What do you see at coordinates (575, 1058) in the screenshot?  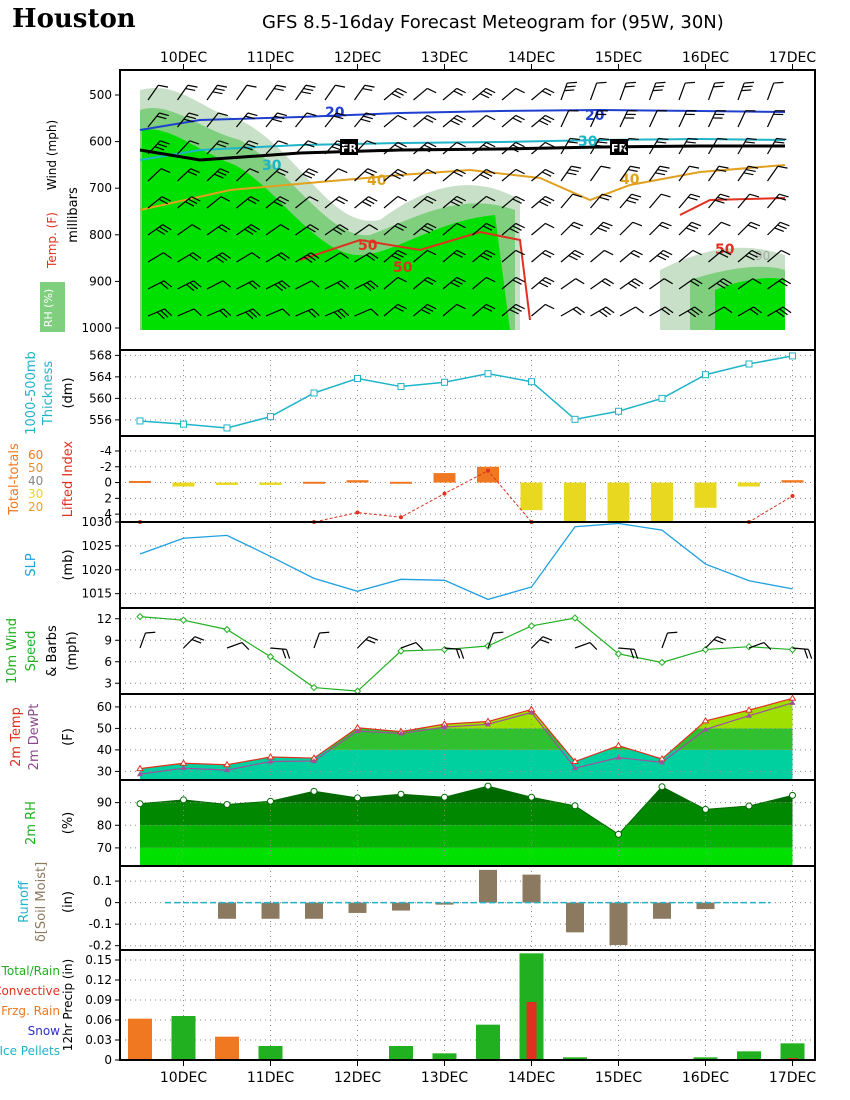 I see `total-rain-bar` at bounding box center [575, 1058].